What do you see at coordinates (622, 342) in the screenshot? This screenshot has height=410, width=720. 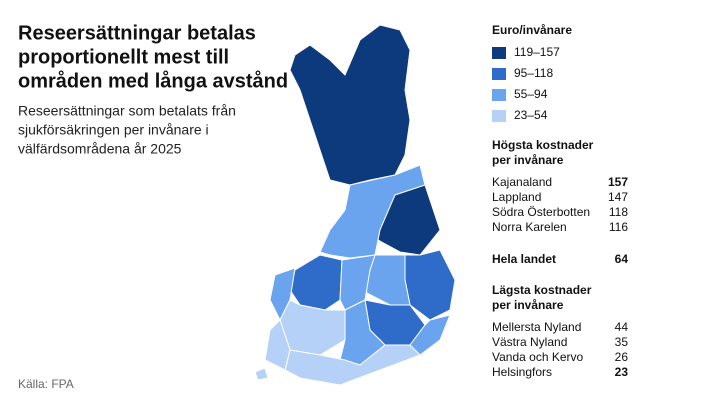 I see `row-value: 35` at bounding box center [622, 342].